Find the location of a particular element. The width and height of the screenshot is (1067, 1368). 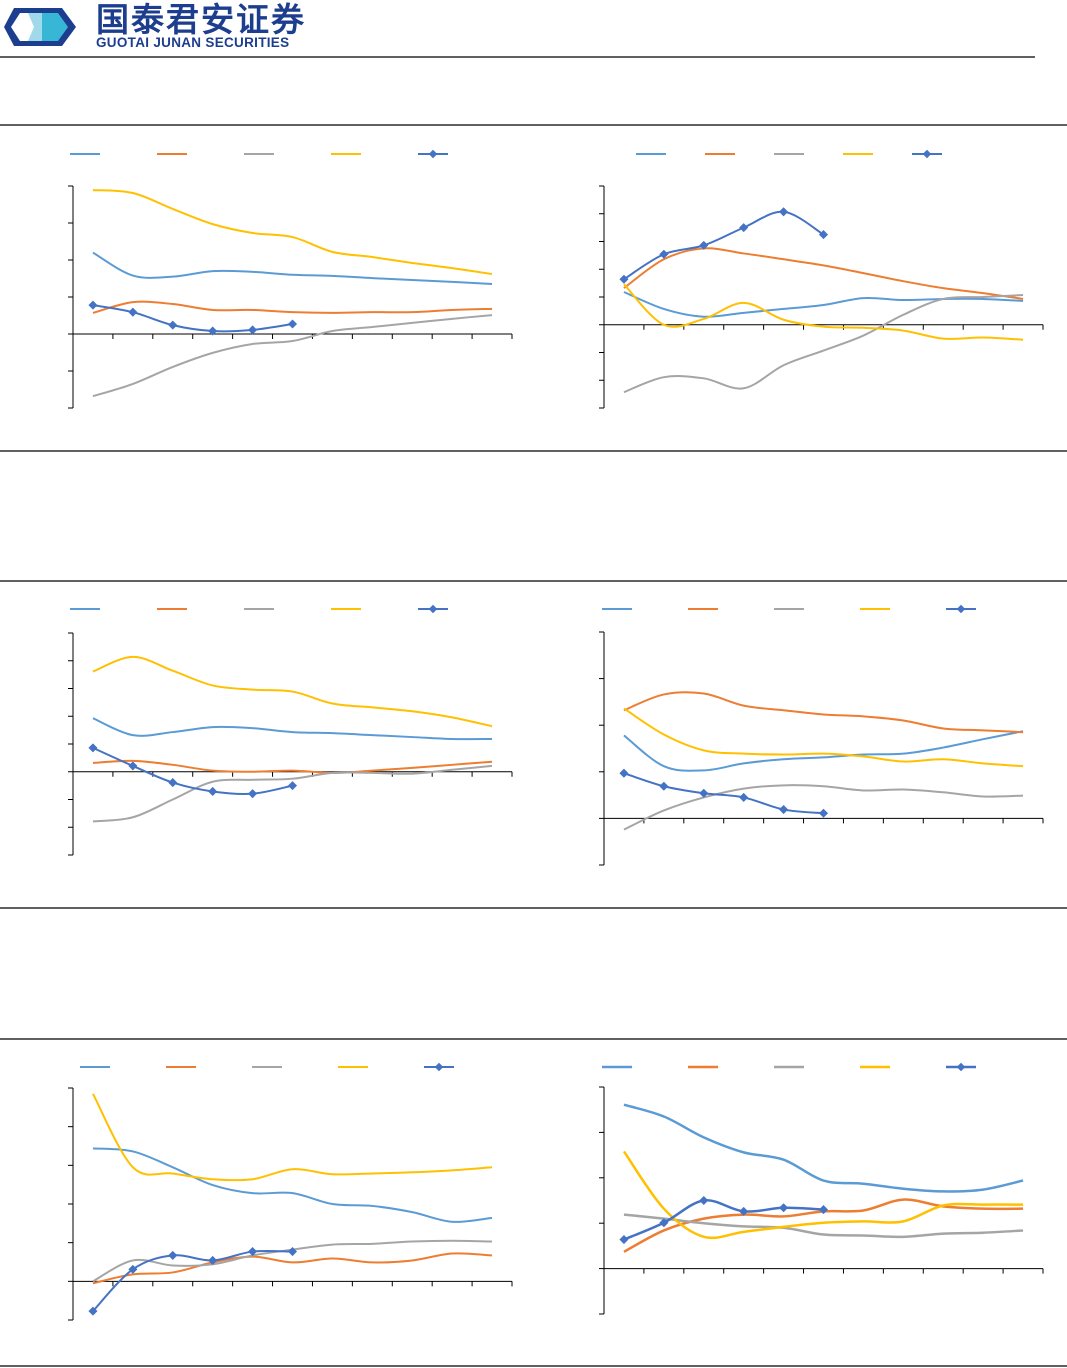

logo-inner-right is located at coordinates (55, 27).